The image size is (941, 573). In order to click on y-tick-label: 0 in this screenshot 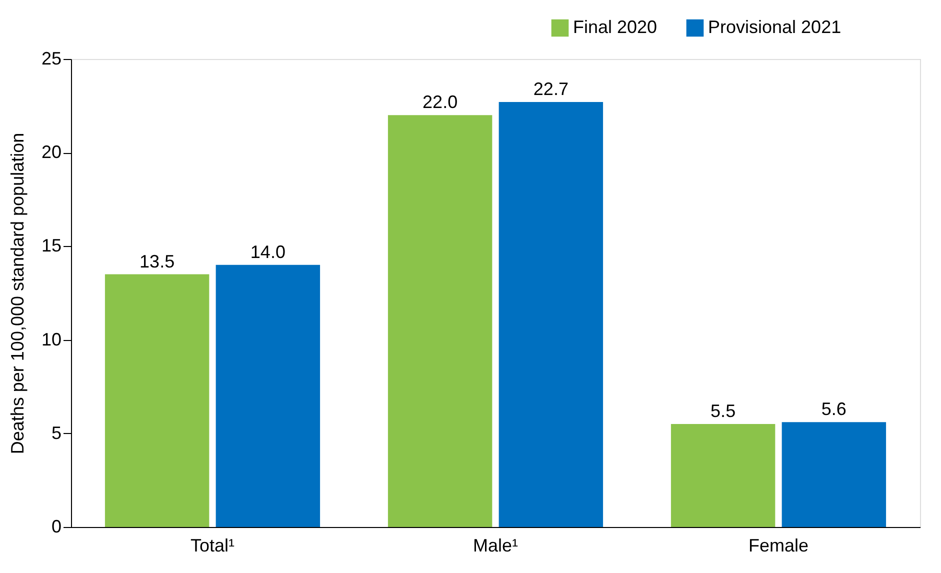, I will do `click(56, 526)`.